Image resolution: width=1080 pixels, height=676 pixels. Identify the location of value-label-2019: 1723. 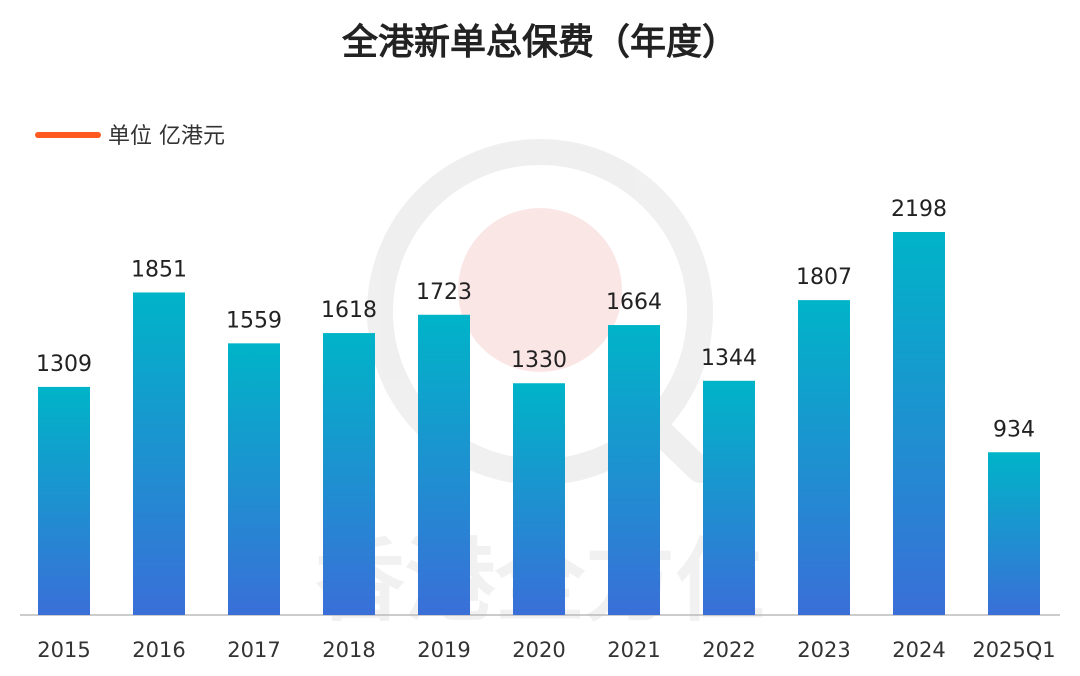
(444, 292).